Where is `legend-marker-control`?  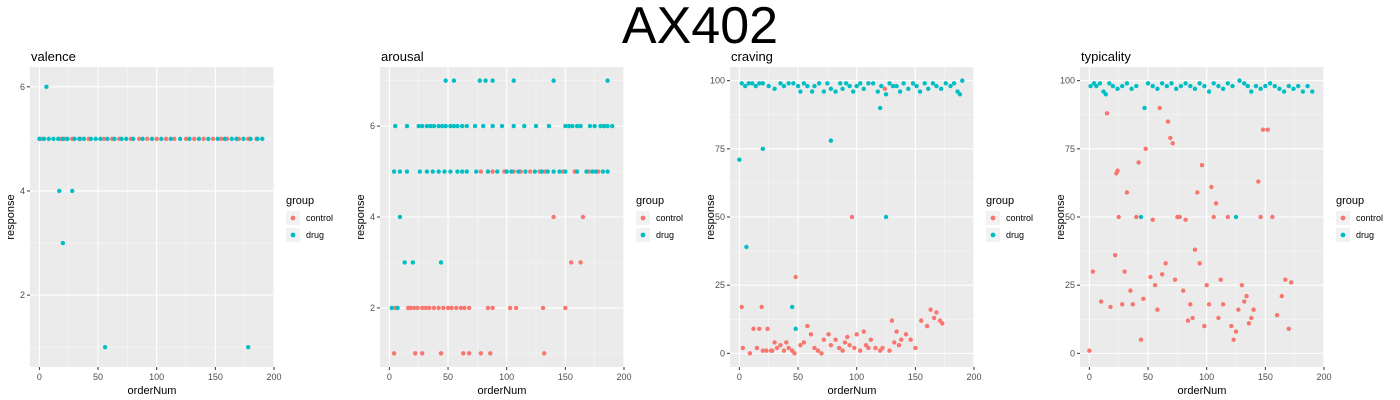 legend-marker-control is located at coordinates (993, 218).